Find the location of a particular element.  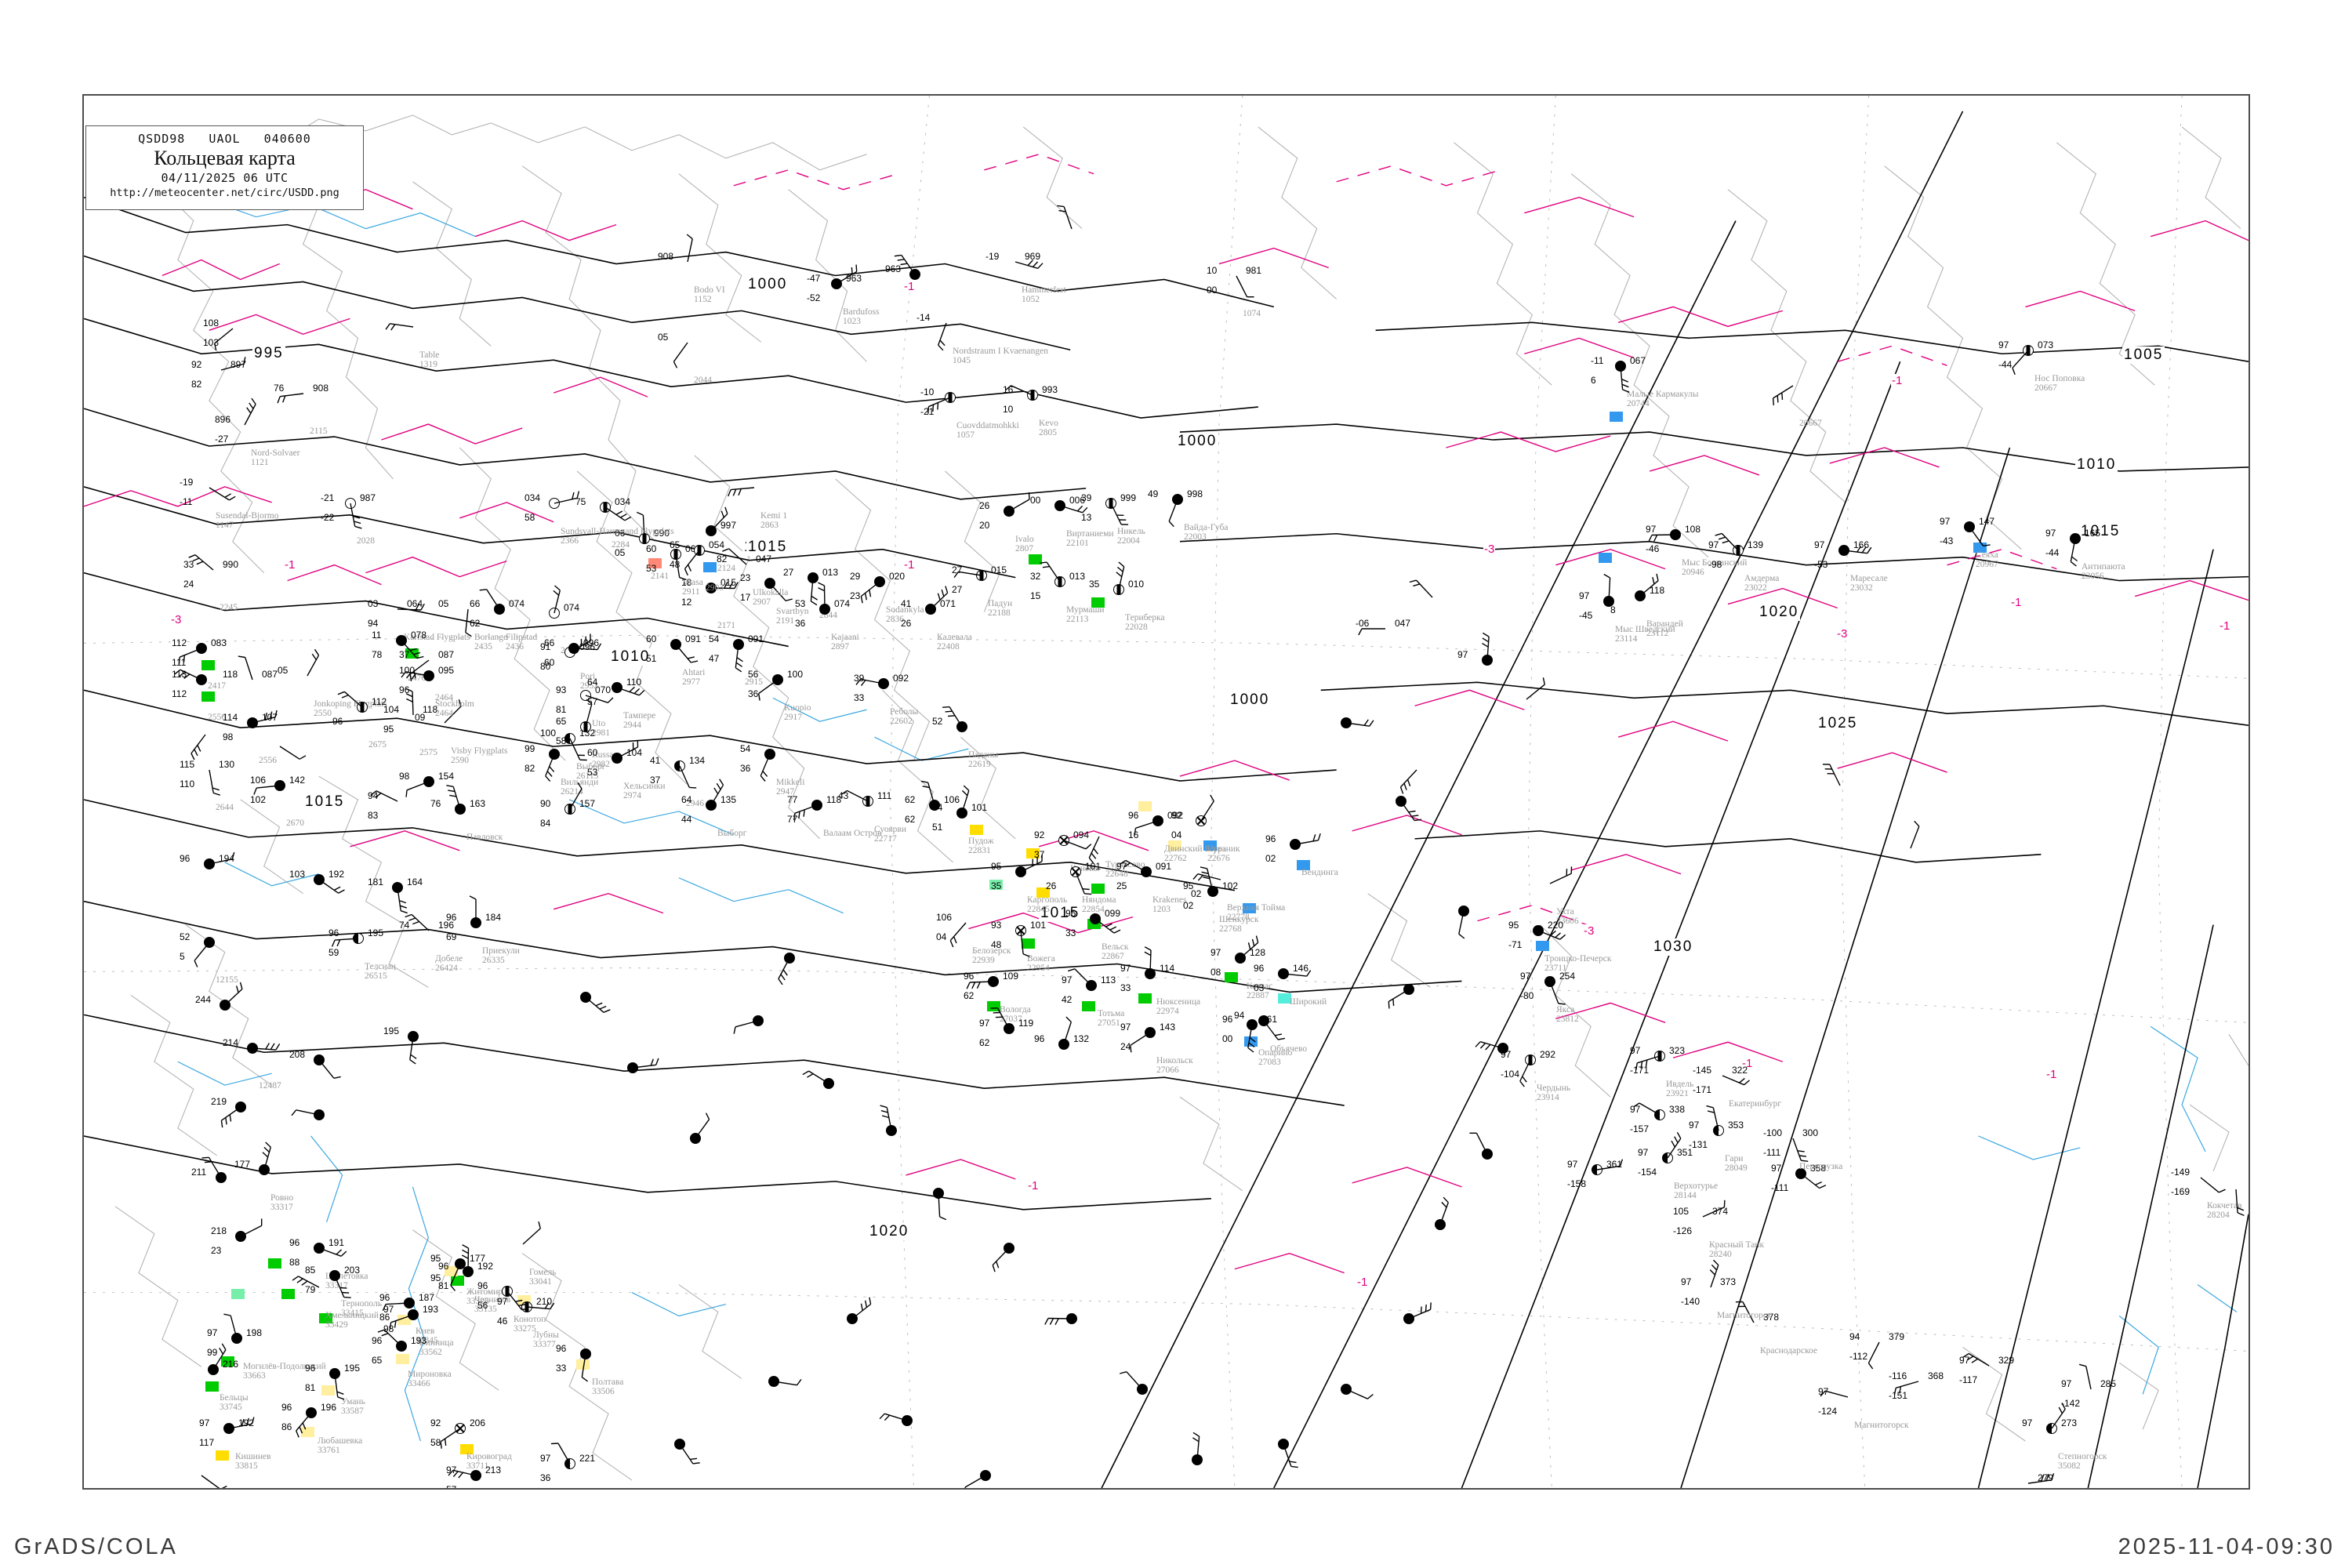

station-wmo-id: 2044 is located at coordinates (703, 380).